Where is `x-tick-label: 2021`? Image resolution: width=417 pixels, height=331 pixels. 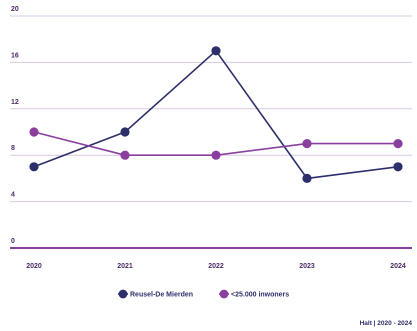 x-tick-label: 2021 is located at coordinates (125, 266).